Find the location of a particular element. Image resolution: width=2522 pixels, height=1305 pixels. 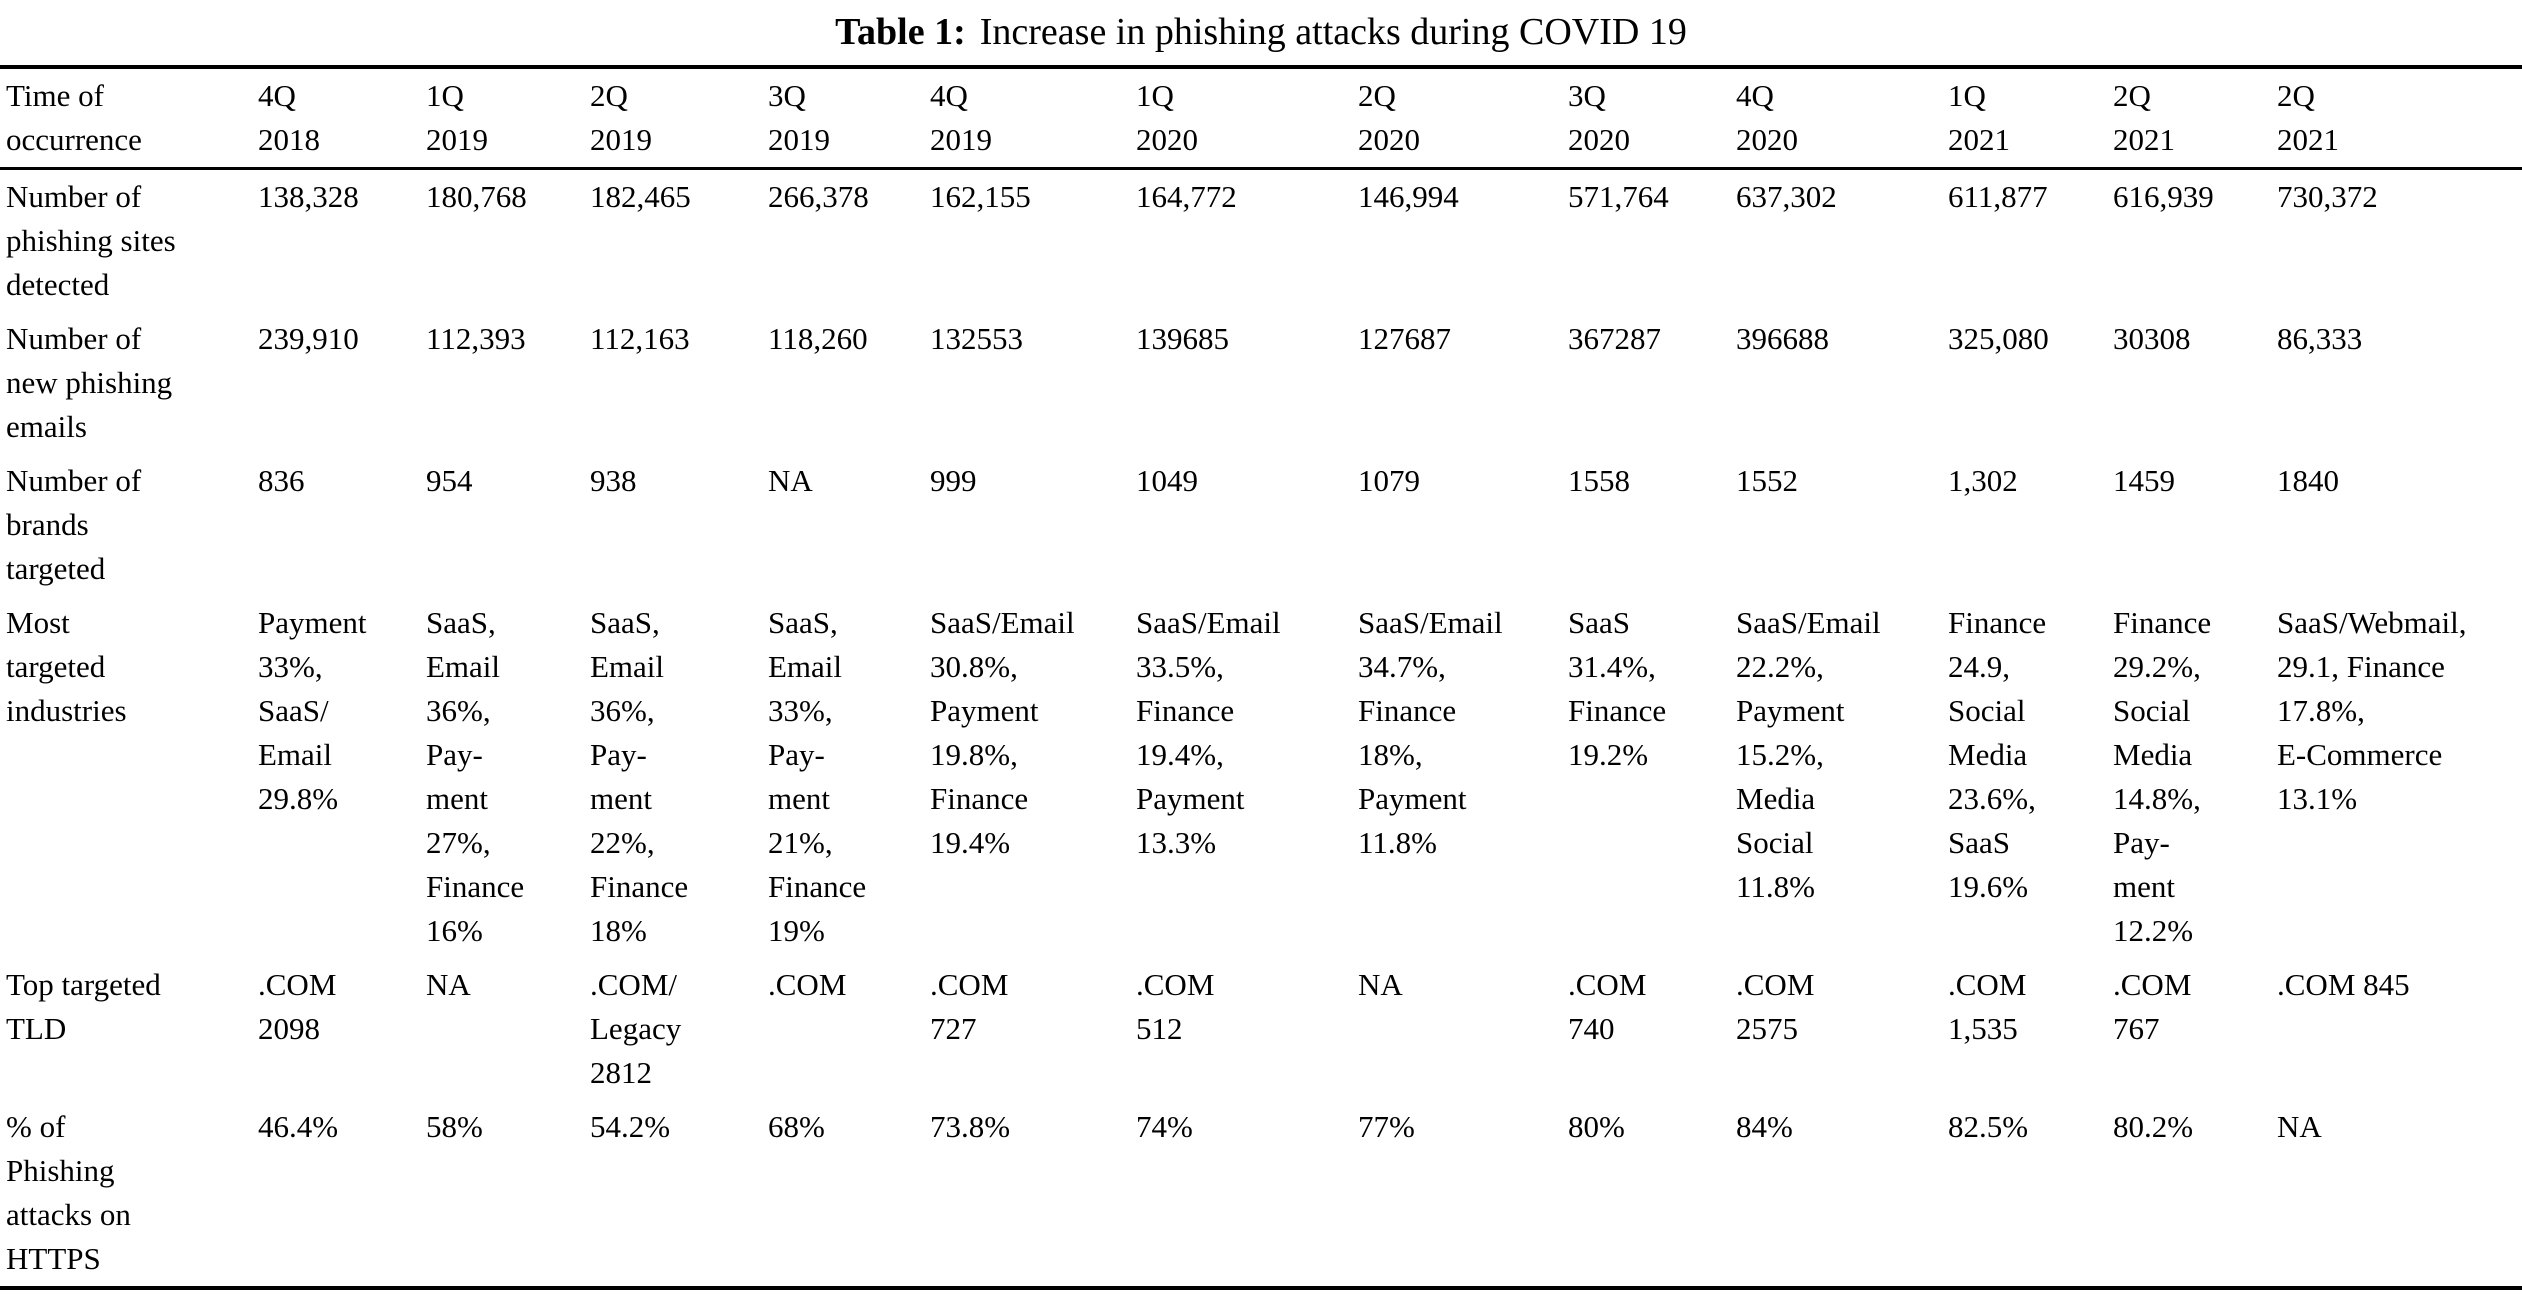

table-cell: 1840 is located at coordinates (2308, 480).